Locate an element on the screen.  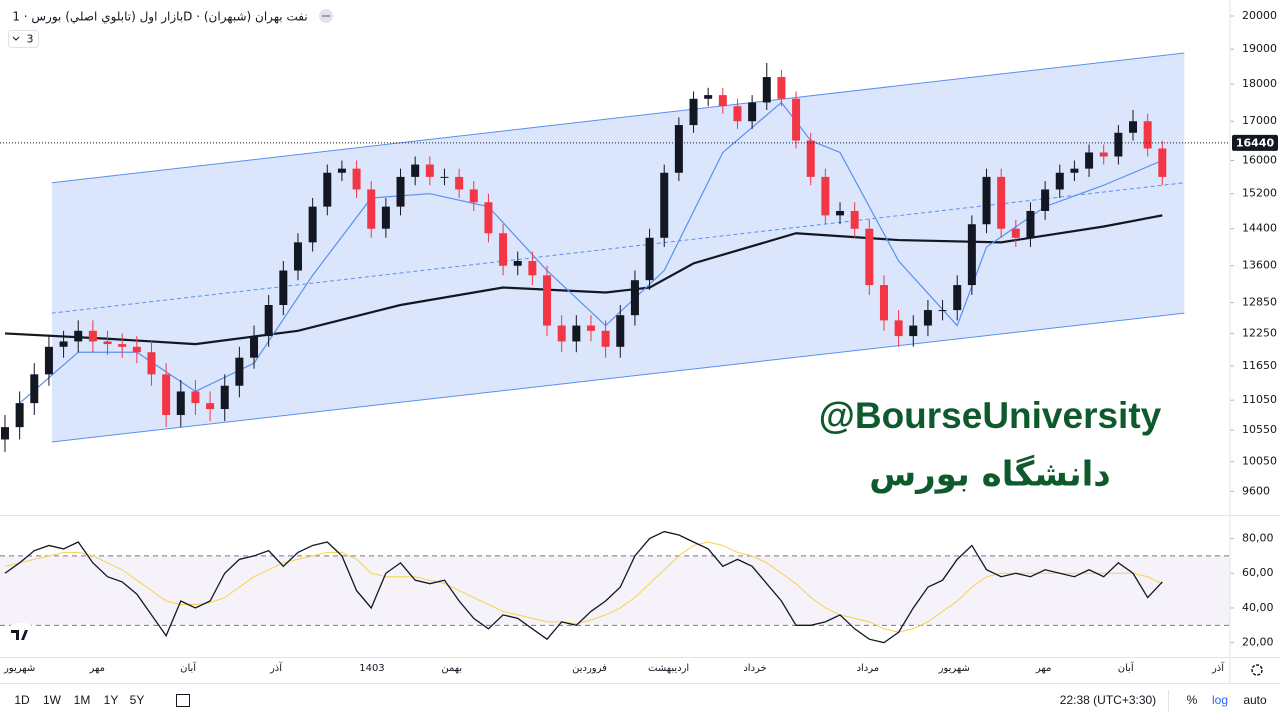
y-tick-label: 11050 is located at coordinates (1259, 399).